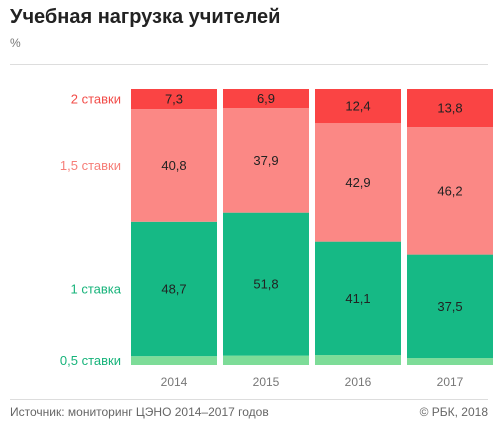  I want to click on data-label-2015-2: 37,9, so click(265, 160).